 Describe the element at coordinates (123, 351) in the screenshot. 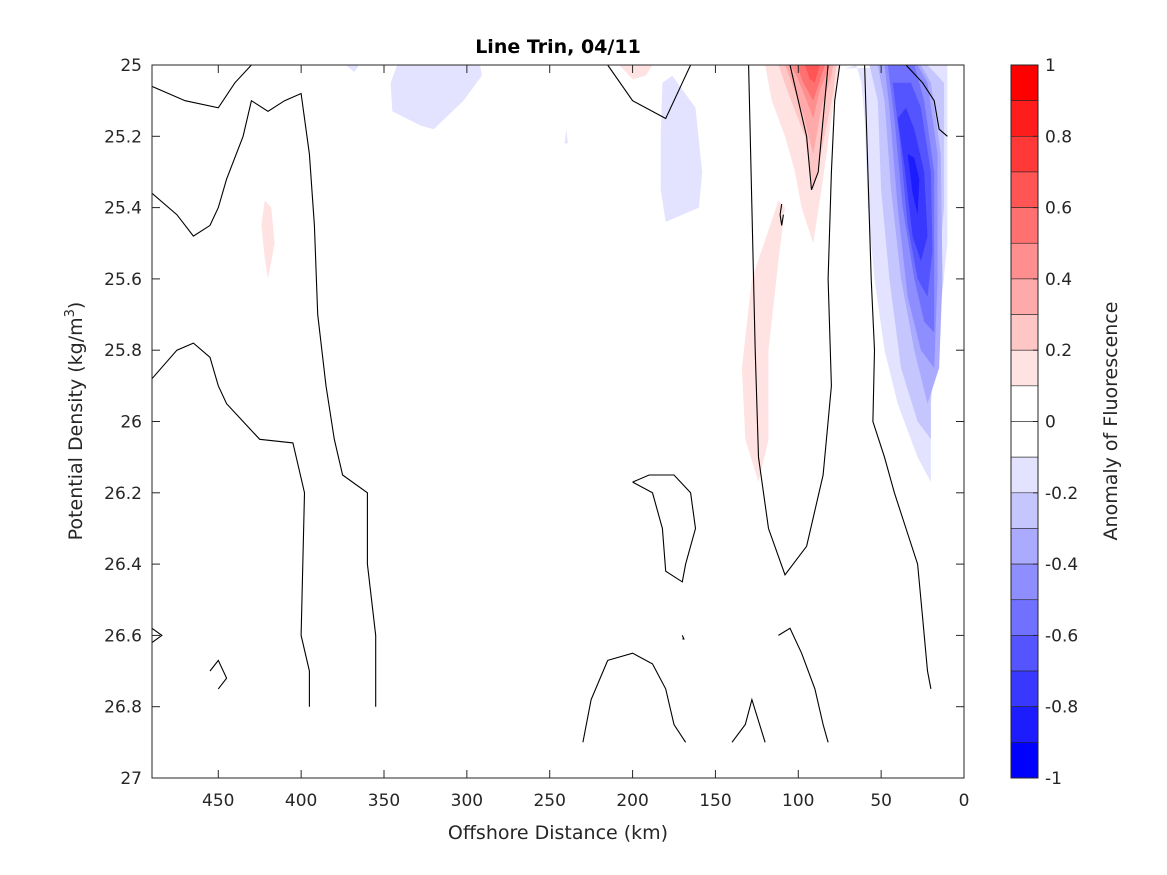

I see `y-tick-label: 25.8` at that location.